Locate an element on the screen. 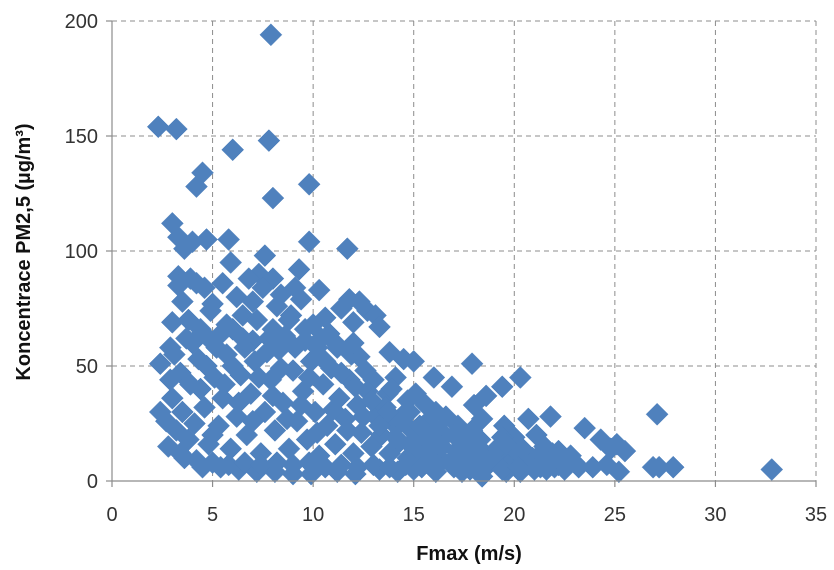 The width and height of the screenshot is (834, 570). x-tick-label: 30 is located at coordinates (715, 515).